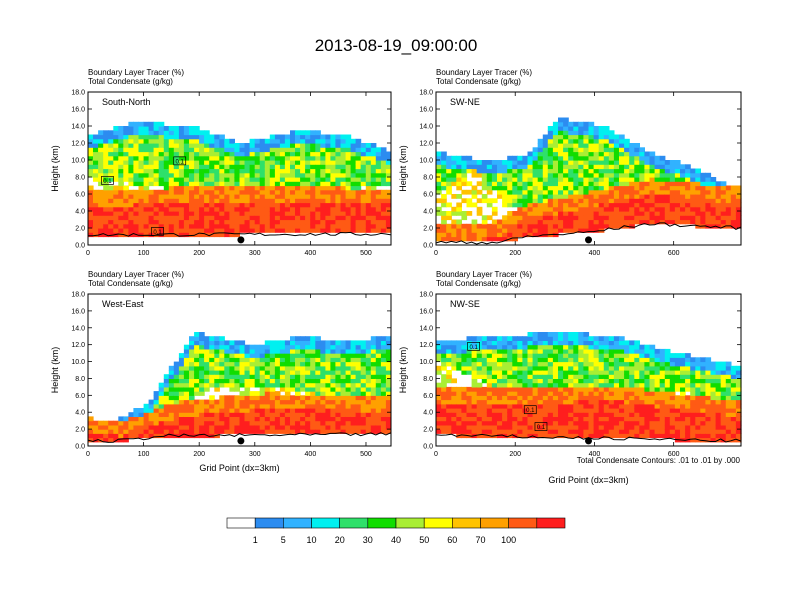  What do you see at coordinates (80, 246) in the screenshot?
I see `y-tick-label: 0.0` at bounding box center [80, 246].